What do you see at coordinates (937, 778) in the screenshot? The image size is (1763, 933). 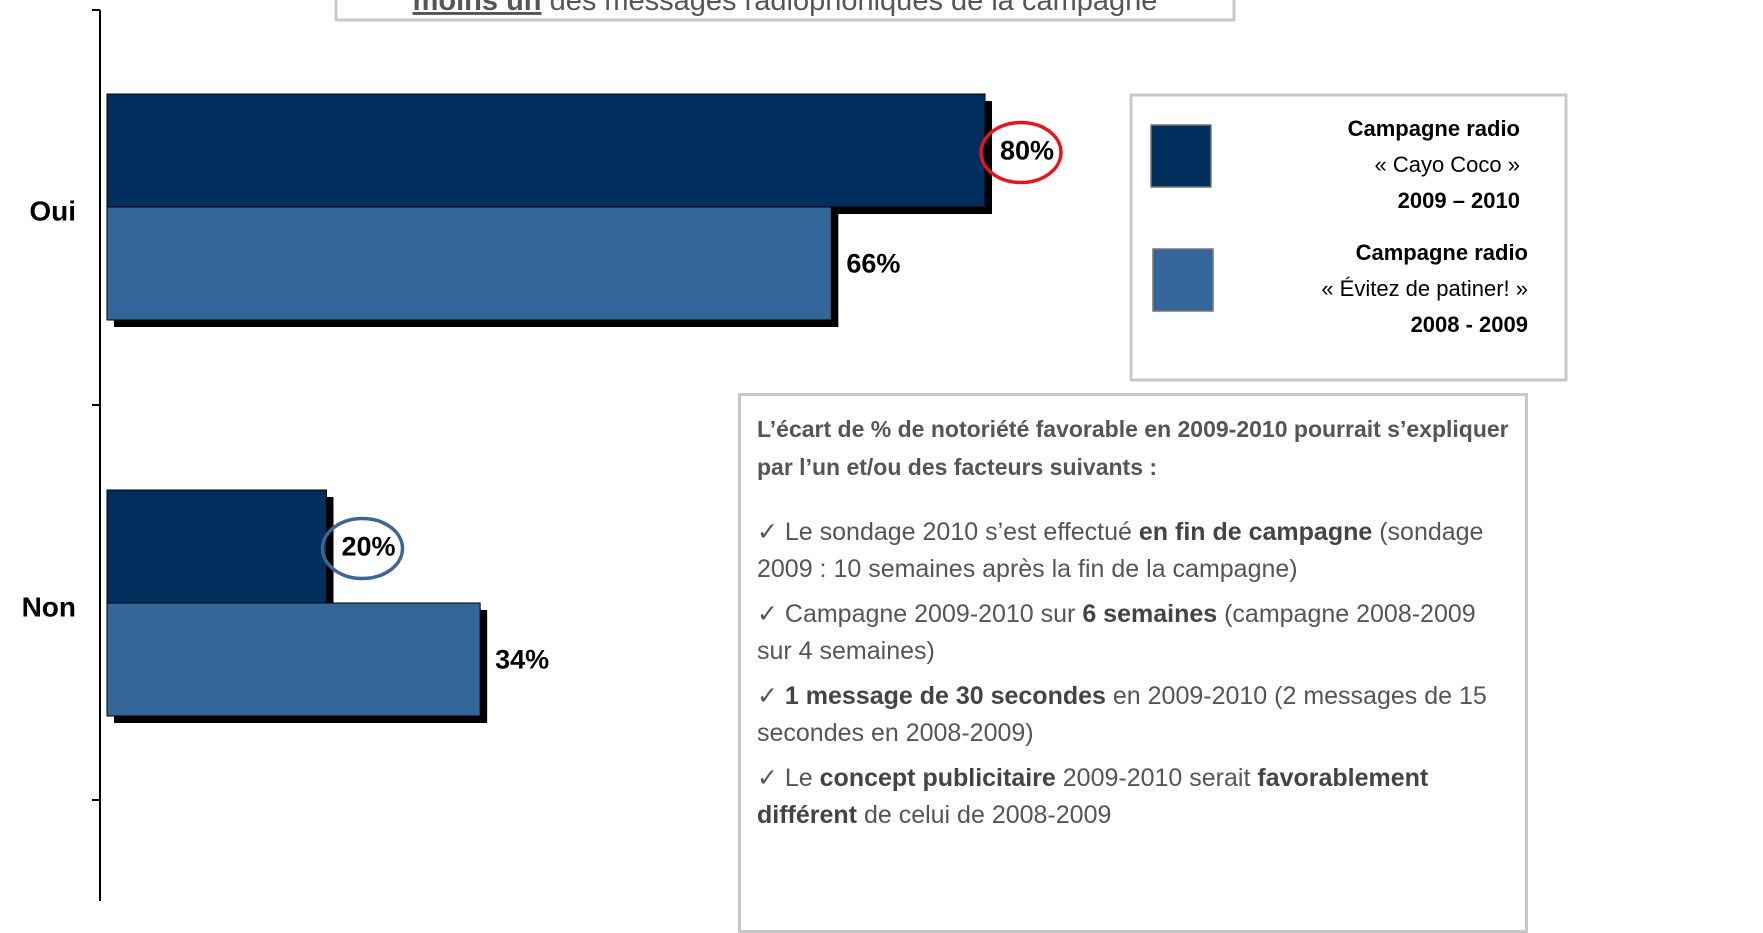 I see `note-text: concept publicitaire` at bounding box center [937, 778].